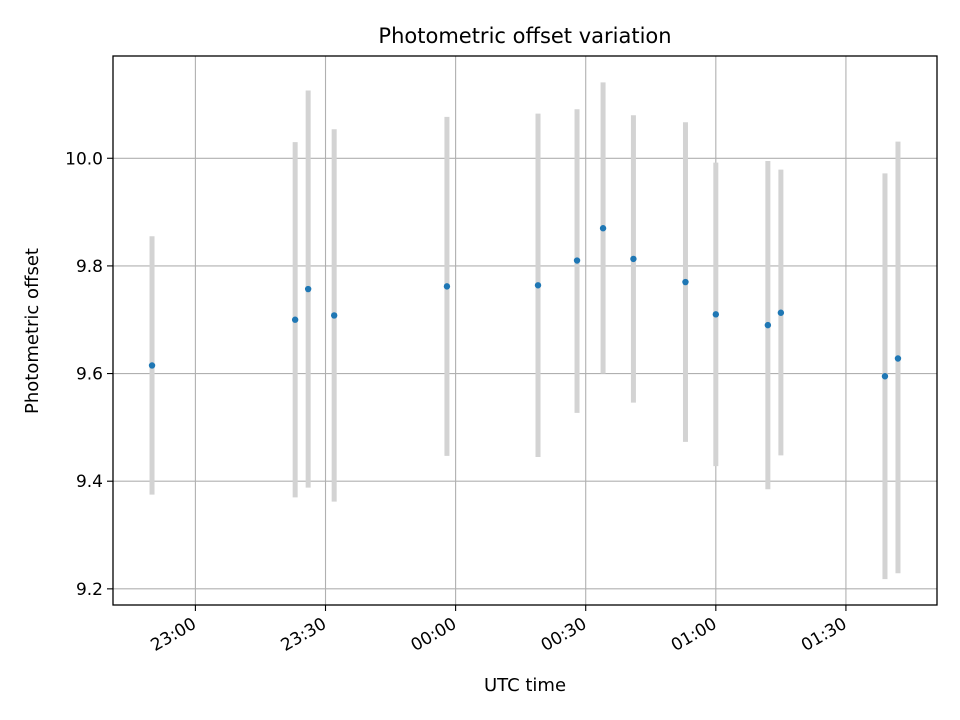 This screenshot has height=720, width=960. What do you see at coordinates (32, 331) in the screenshot?
I see `y-axis-label: Photometric offset` at bounding box center [32, 331].